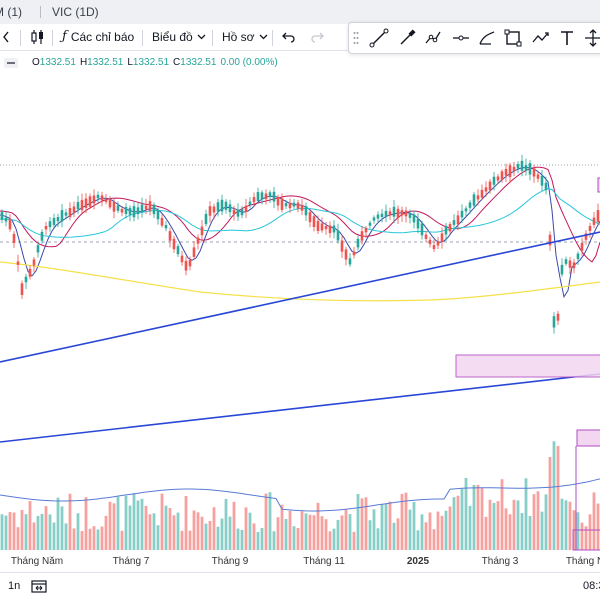 The height and width of the screenshot is (601, 600). Describe the element at coordinates (461, 38) in the screenshot. I see `horizontal-ray-icon` at that location.